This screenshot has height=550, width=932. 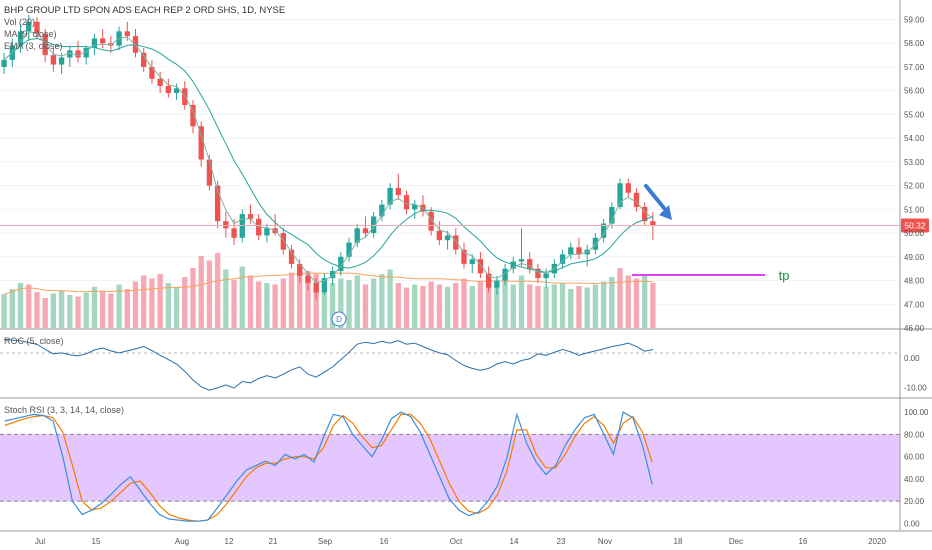 What do you see at coordinates (64, 410) in the screenshot?
I see `stoch-title: Stoch RSI (3, 3, 14, 14, close)` at bounding box center [64, 410].